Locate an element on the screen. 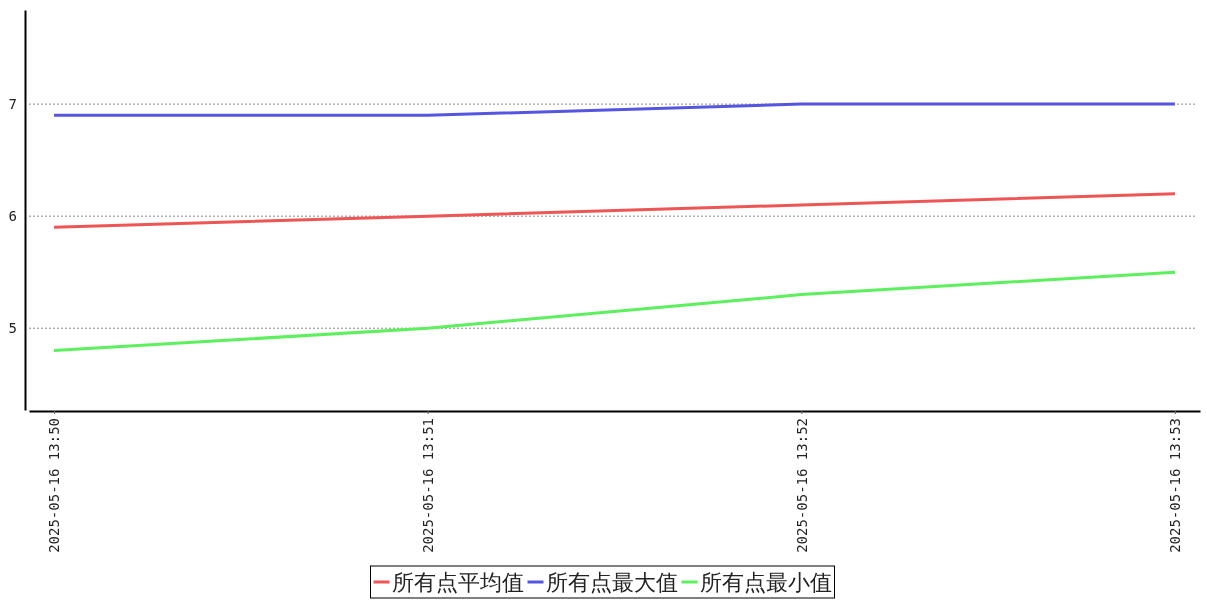  x-tick-label: 2025-05-16 13:52 is located at coordinates (801, 485).